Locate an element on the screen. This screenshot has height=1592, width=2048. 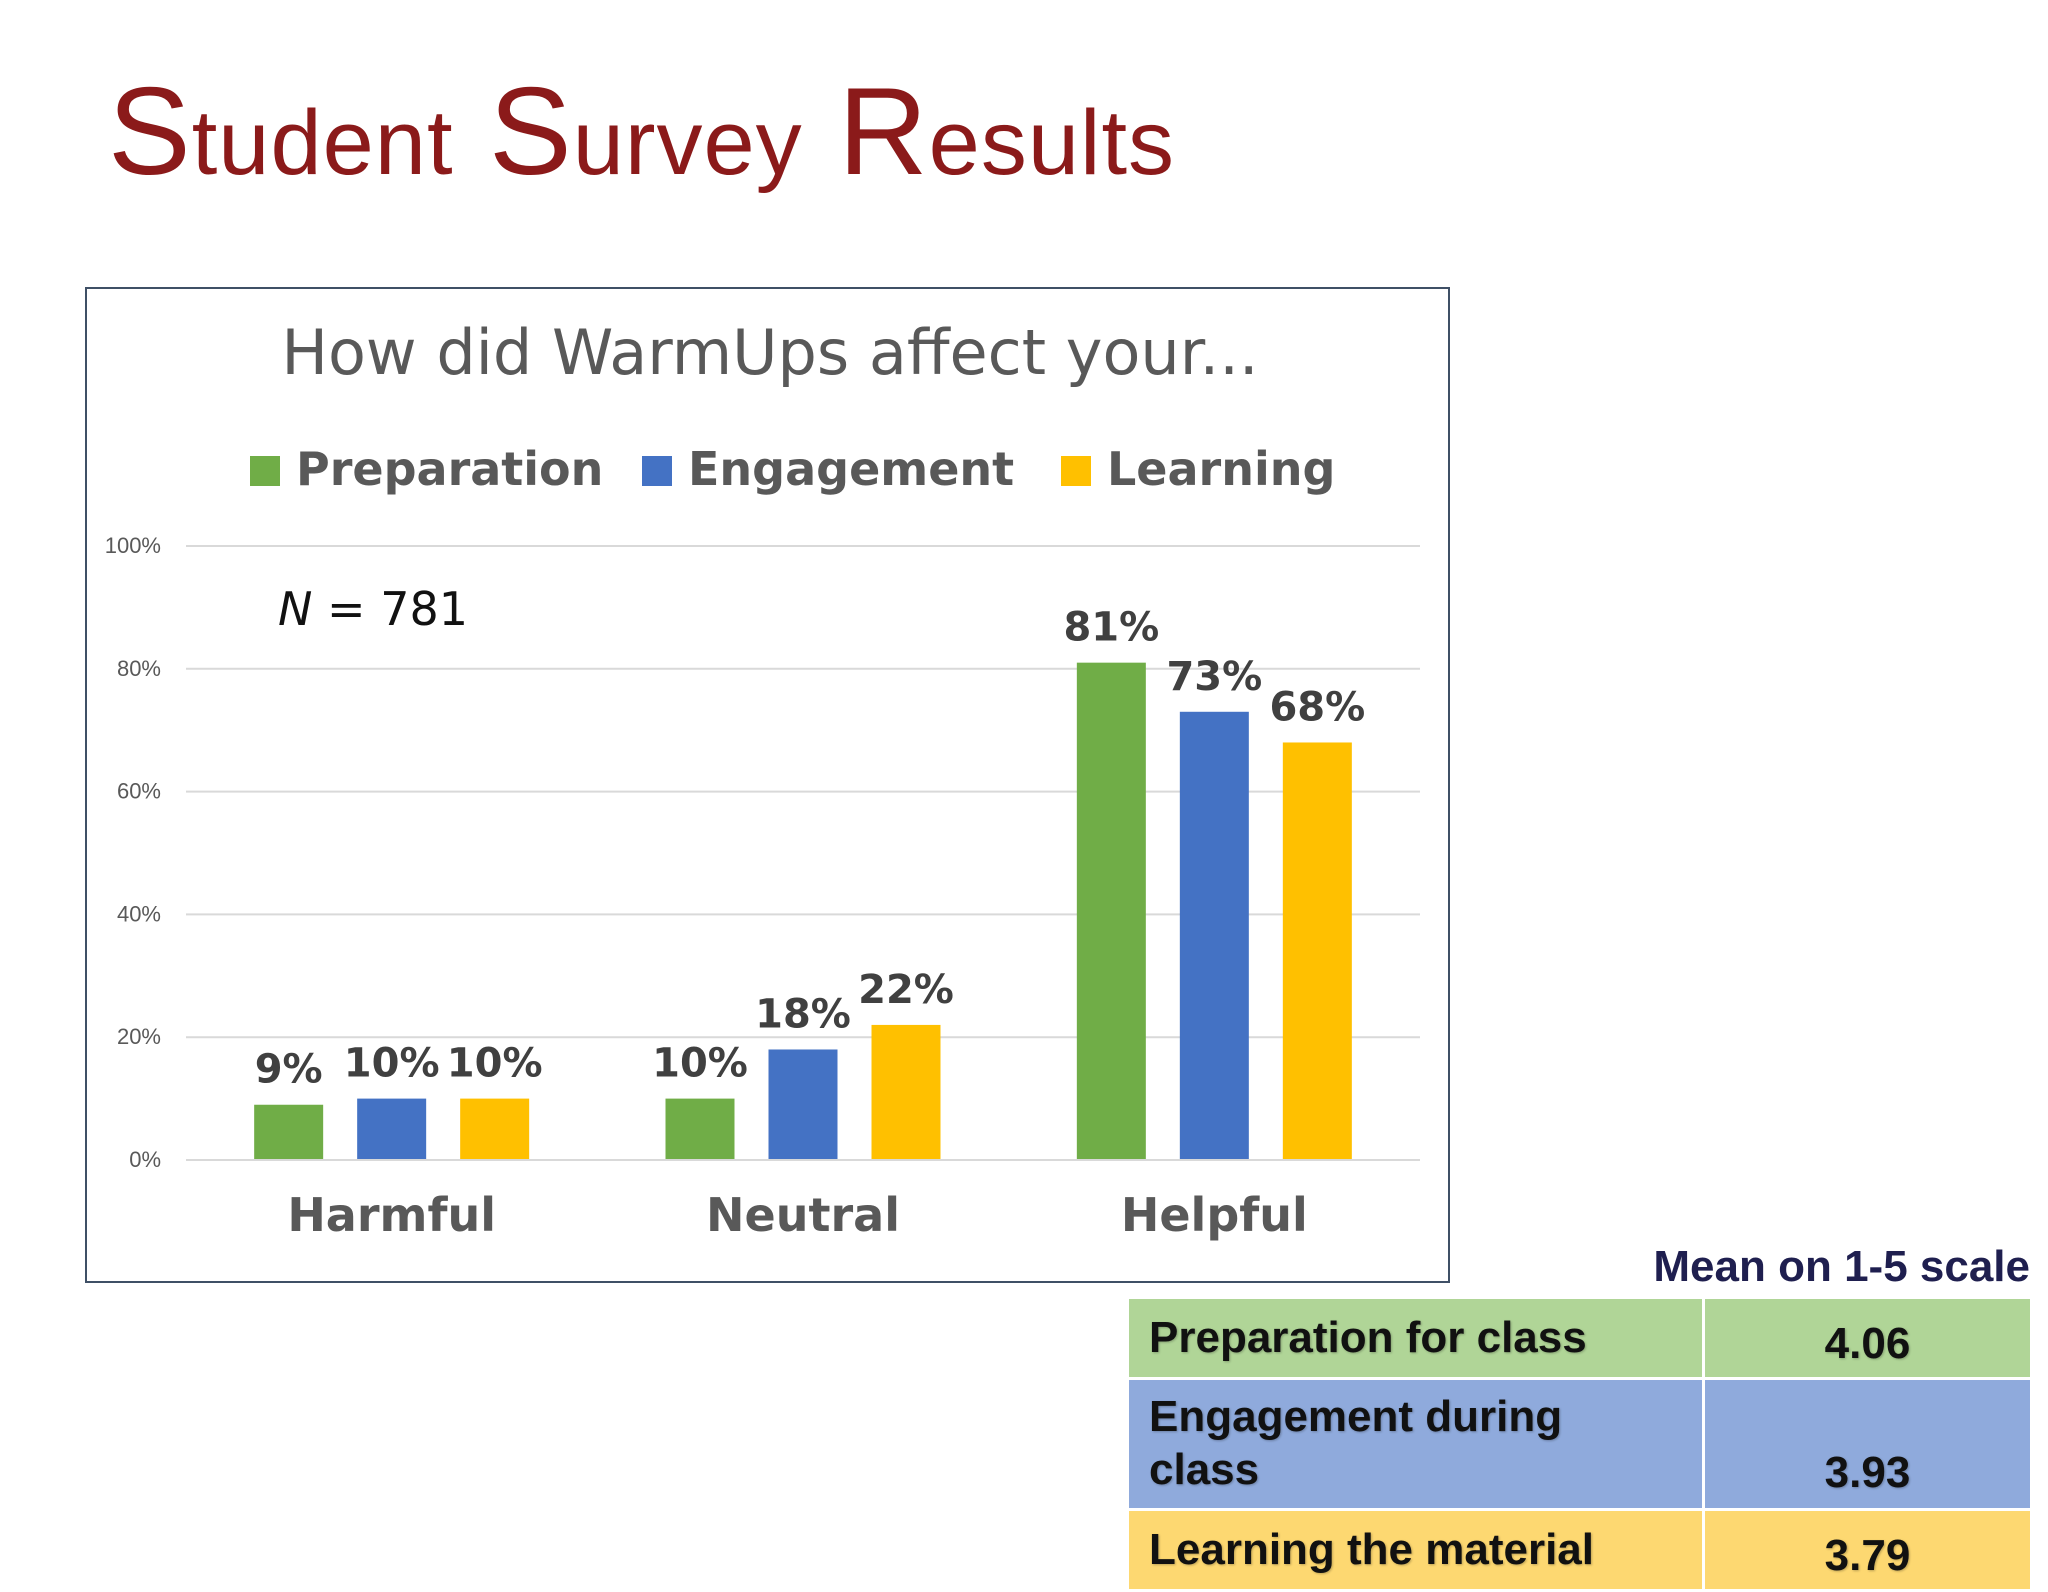
title-word: Survey is located at coordinates (645, 132).